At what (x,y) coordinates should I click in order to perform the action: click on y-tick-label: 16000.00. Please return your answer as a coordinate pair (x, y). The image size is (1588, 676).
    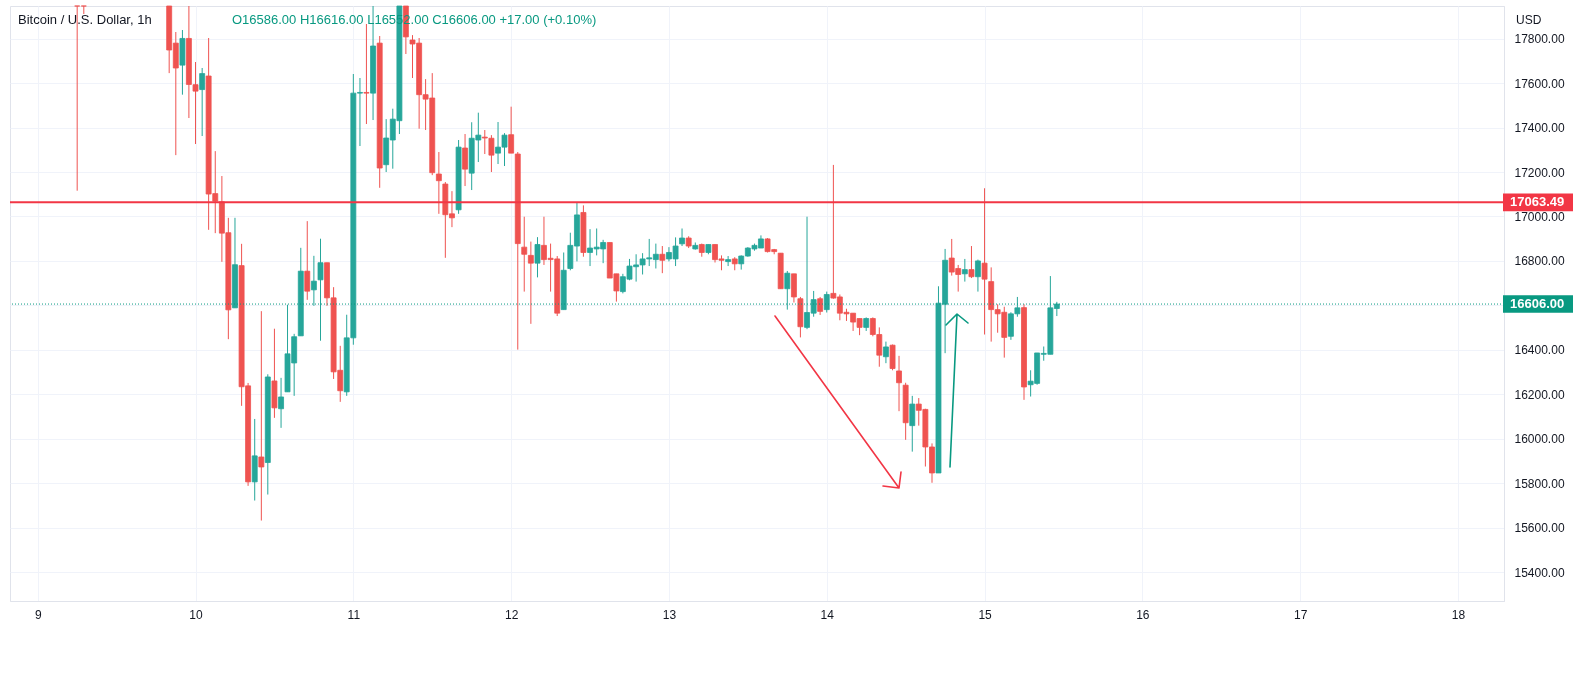
    Looking at the image, I should click on (1539, 439).